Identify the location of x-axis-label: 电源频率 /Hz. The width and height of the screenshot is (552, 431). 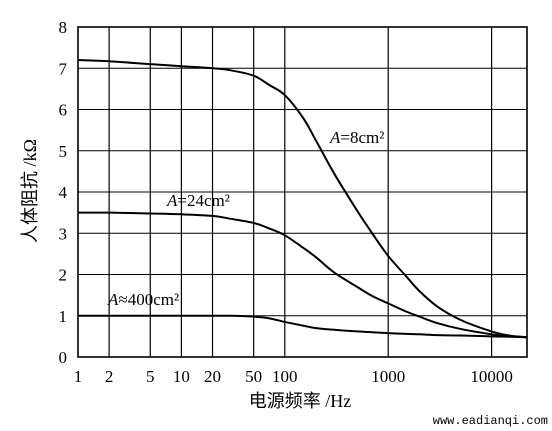
(300, 401).